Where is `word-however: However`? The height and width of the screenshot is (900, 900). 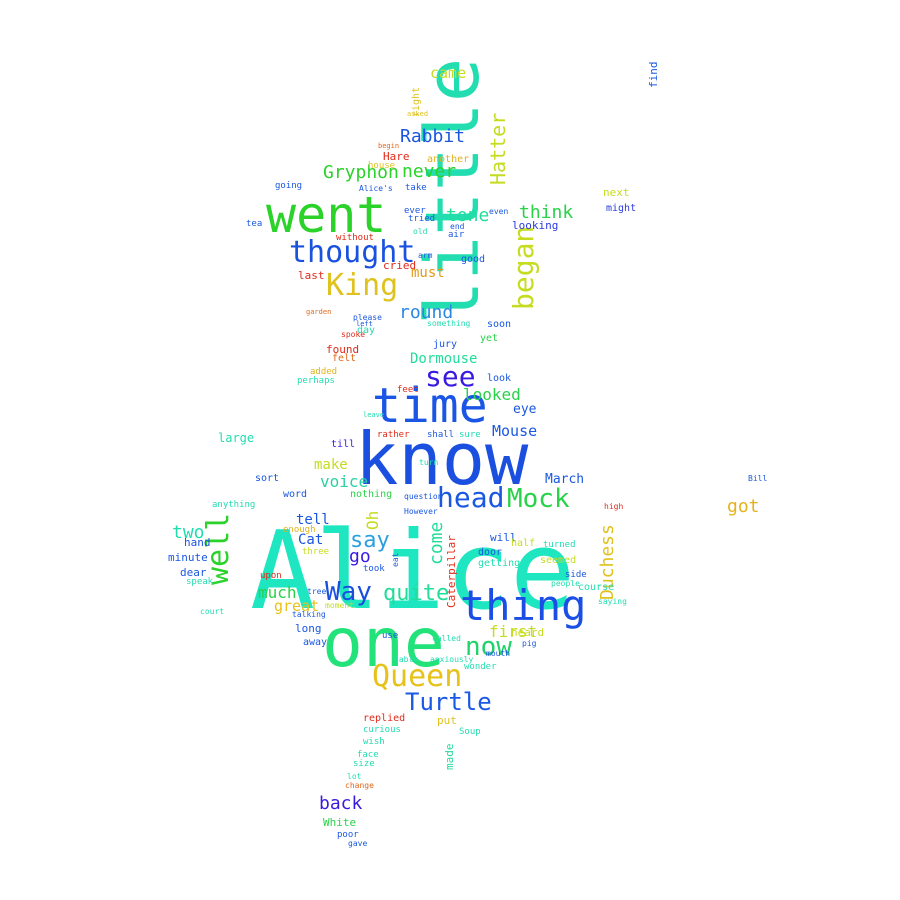
word-however: However is located at coordinates (421, 511).